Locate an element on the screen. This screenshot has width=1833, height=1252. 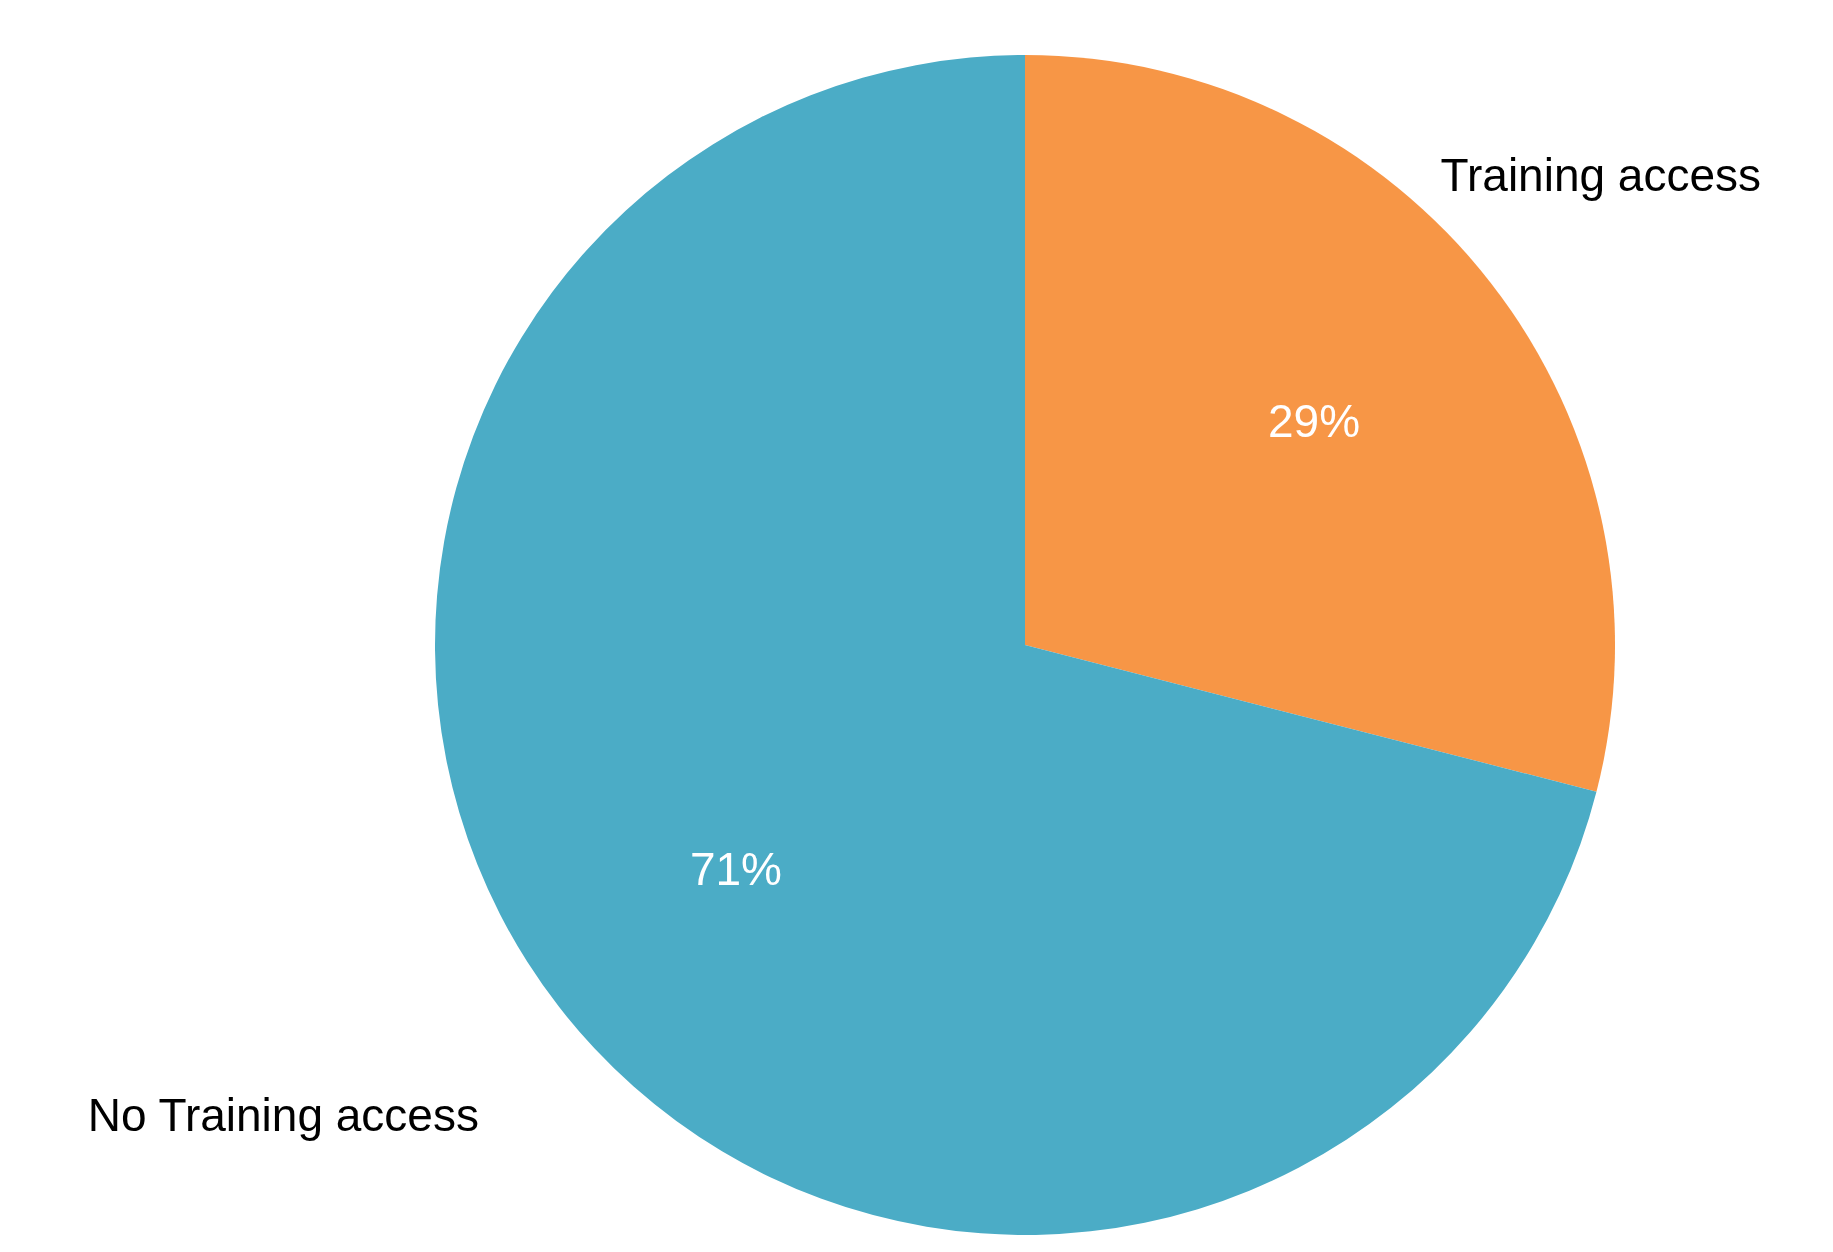
data-label: 29% is located at coordinates (1314, 420).